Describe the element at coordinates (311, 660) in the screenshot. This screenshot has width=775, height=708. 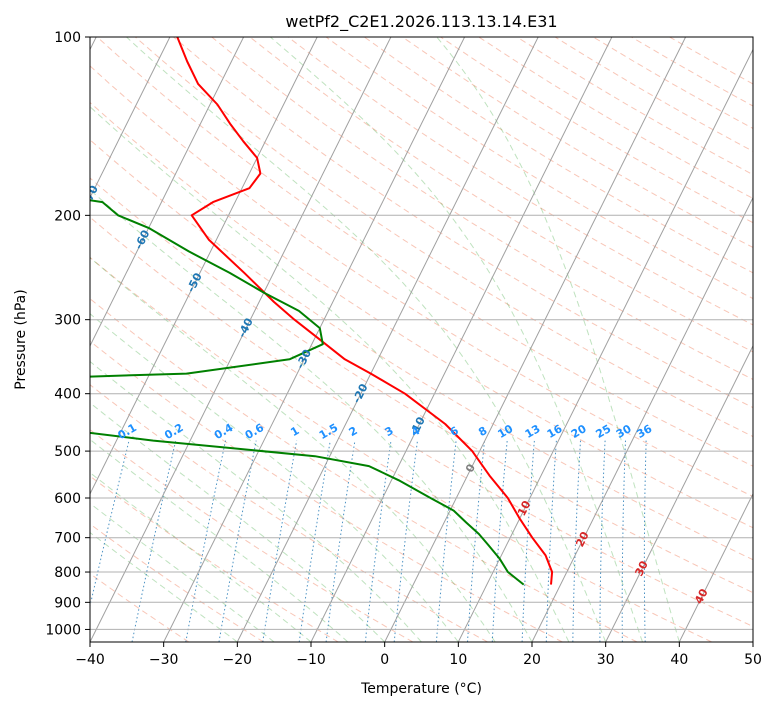
I see `x-tick-label: −10` at that location.